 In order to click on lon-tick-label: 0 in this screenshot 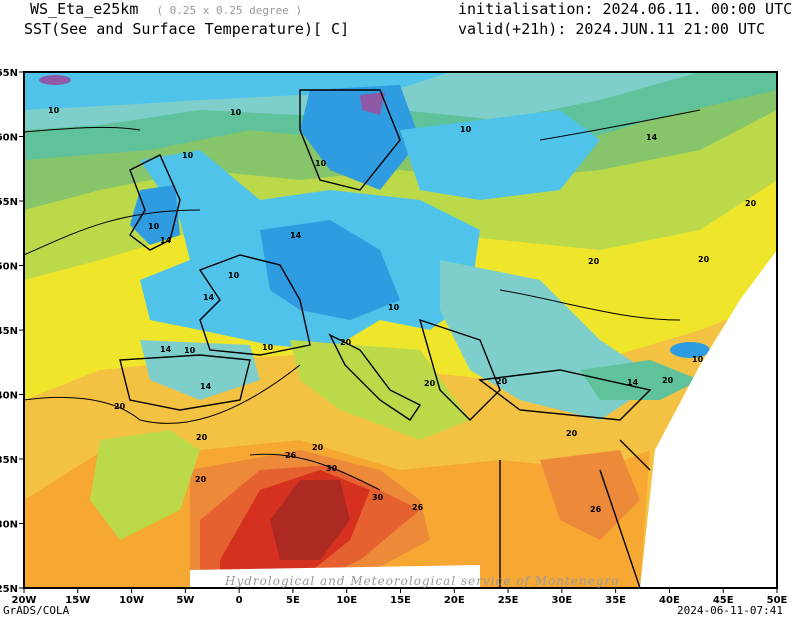, I will do `click(239, 600)`.